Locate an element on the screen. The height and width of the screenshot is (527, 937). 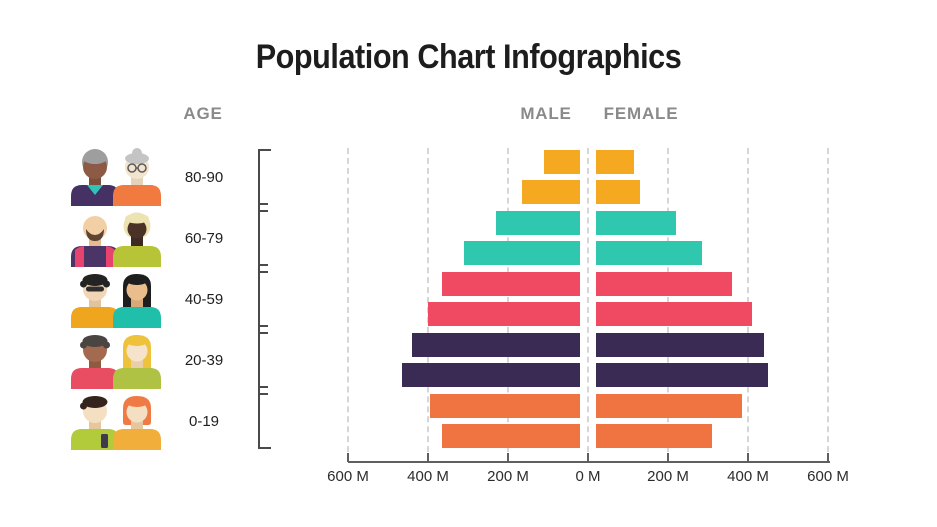
age-axis-bracket is located at coordinates (264, 299).